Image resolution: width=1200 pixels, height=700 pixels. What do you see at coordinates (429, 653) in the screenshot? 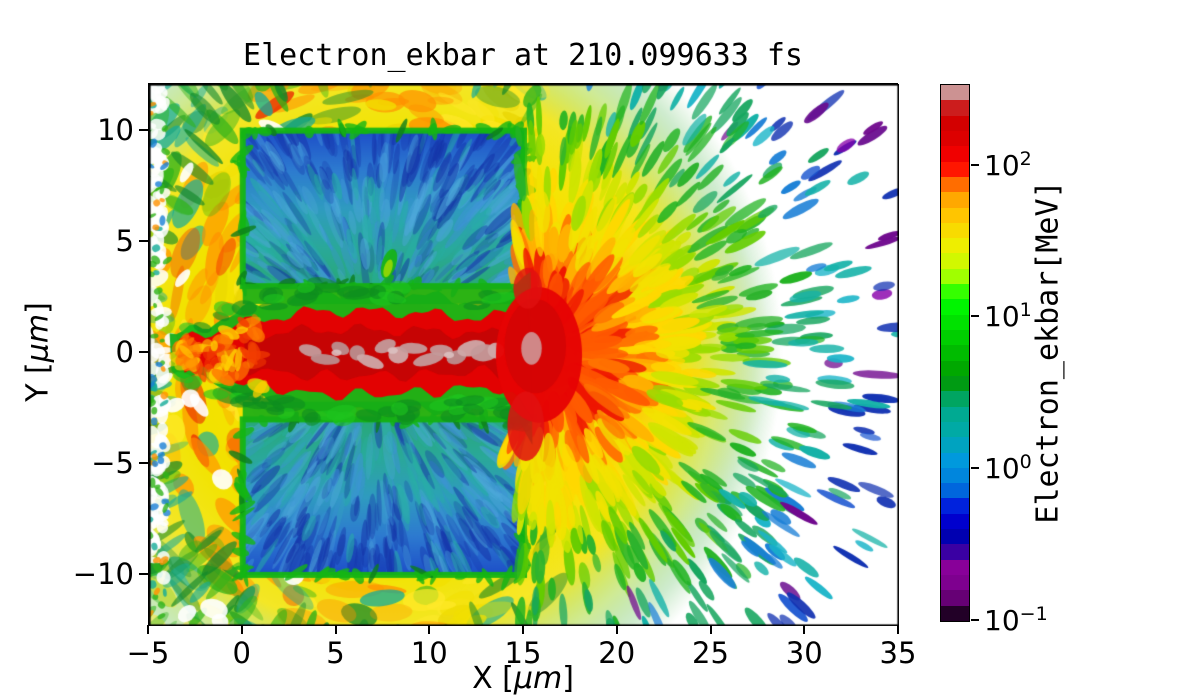
I see `x-tick-label: 10` at bounding box center [429, 653].